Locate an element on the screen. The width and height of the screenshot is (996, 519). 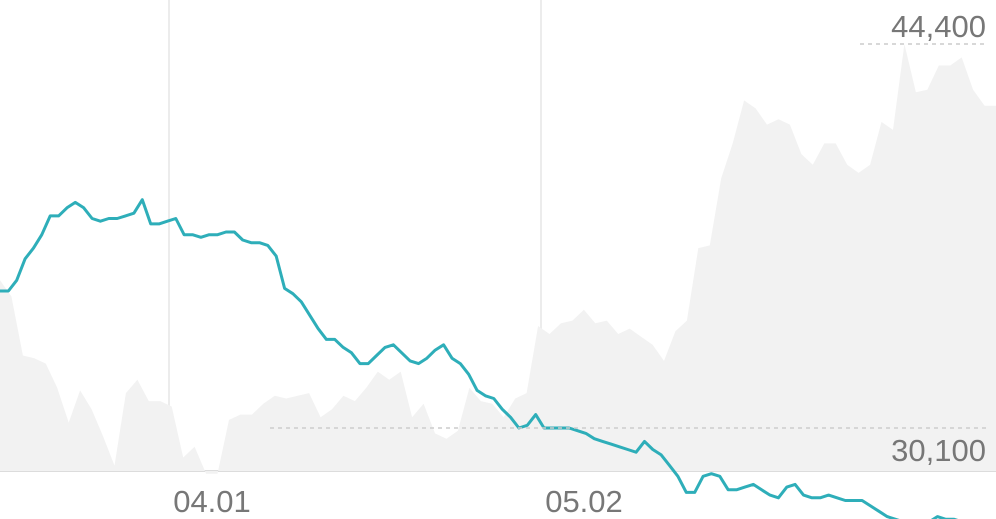
x-tick-label-1: 05.02 is located at coordinates (584, 501).